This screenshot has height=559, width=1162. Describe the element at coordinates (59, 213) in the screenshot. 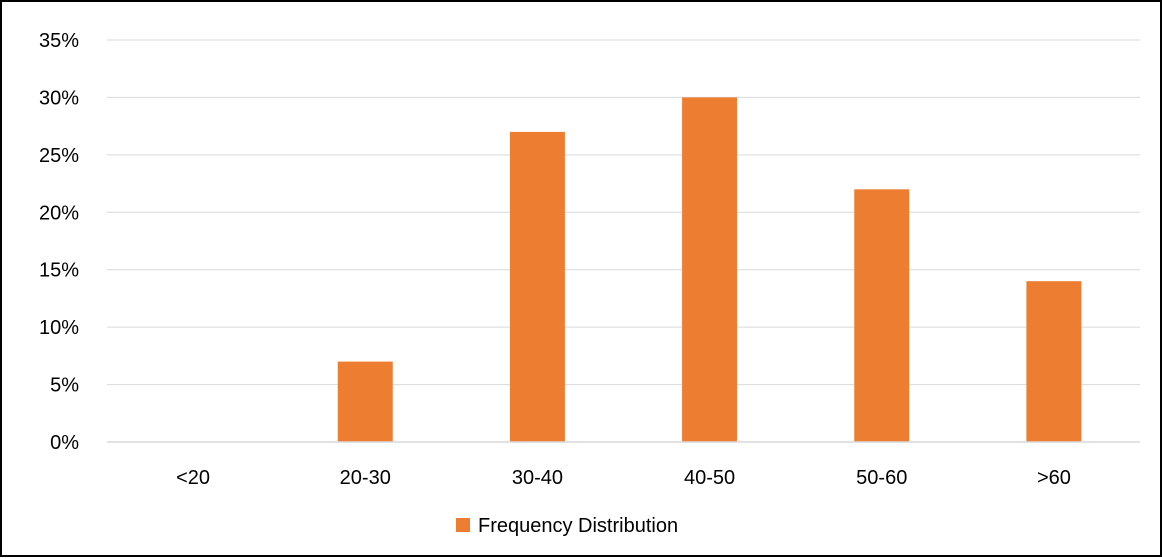

I see `y-tick-label: 20%` at that location.